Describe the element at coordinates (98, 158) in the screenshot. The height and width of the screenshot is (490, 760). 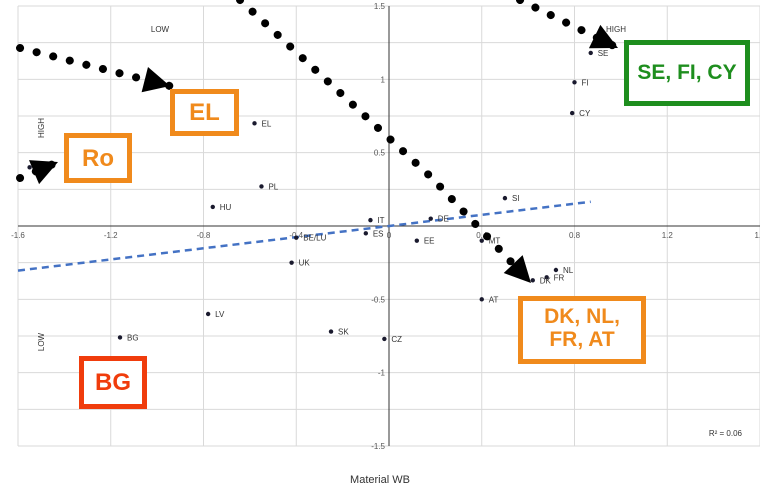
I see `callout-ro: Ro` at that location.